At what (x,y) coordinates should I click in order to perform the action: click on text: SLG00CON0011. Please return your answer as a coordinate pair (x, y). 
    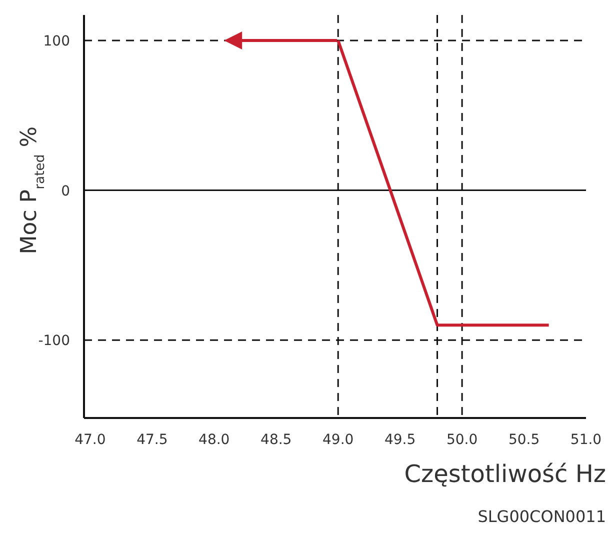
    Looking at the image, I should click on (542, 516).